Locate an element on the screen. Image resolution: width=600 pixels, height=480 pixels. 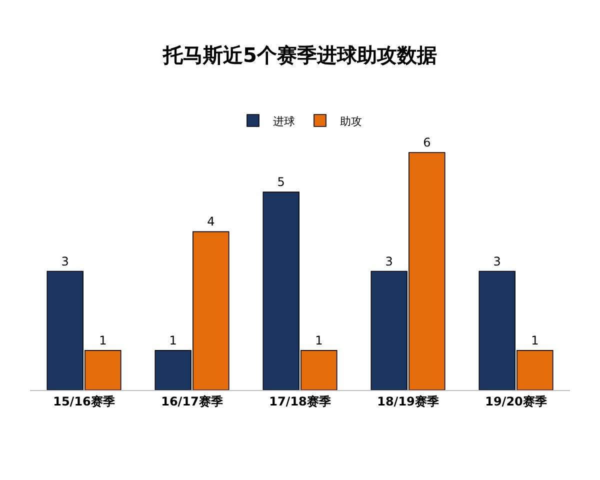
x-tick-label: 18/19赛季 is located at coordinates (408, 401).